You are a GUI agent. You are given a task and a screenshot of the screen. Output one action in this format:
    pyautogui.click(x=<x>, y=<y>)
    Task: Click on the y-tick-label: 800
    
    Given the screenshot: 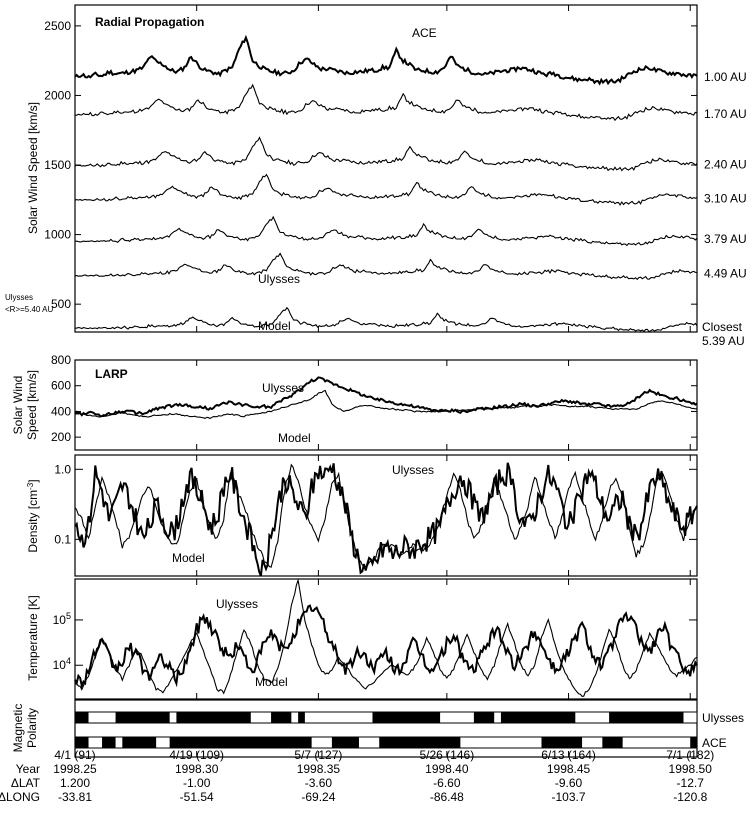 What is the action you would take?
    pyautogui.click(x=61, y=360)
    